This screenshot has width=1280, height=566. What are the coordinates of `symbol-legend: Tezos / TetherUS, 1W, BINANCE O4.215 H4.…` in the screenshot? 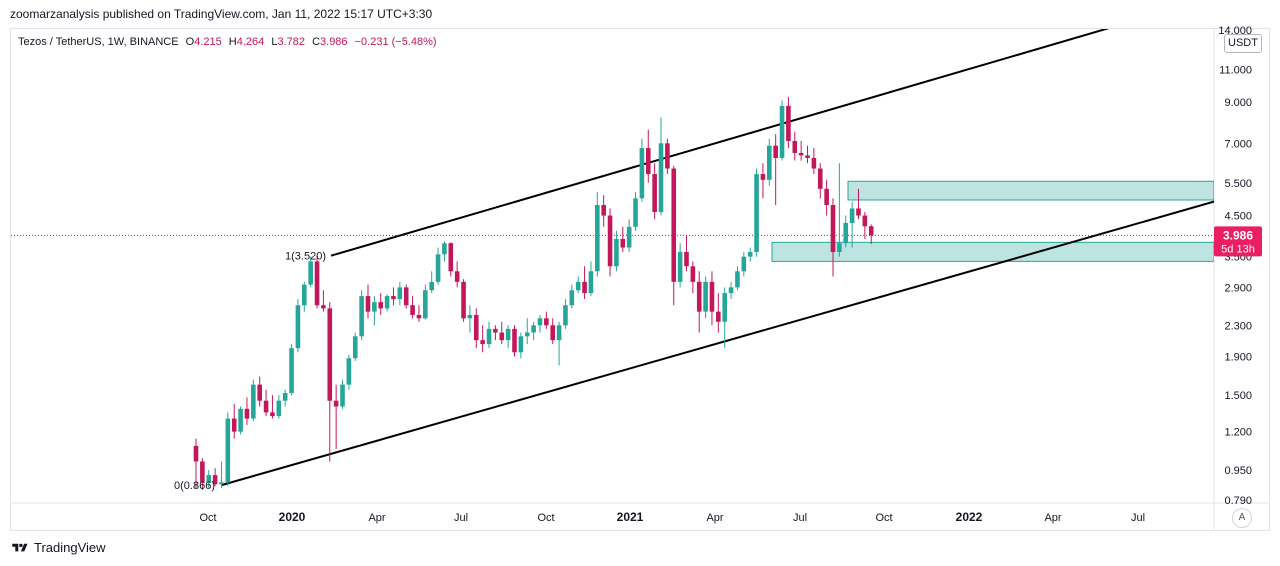 It's located at (227, 42).